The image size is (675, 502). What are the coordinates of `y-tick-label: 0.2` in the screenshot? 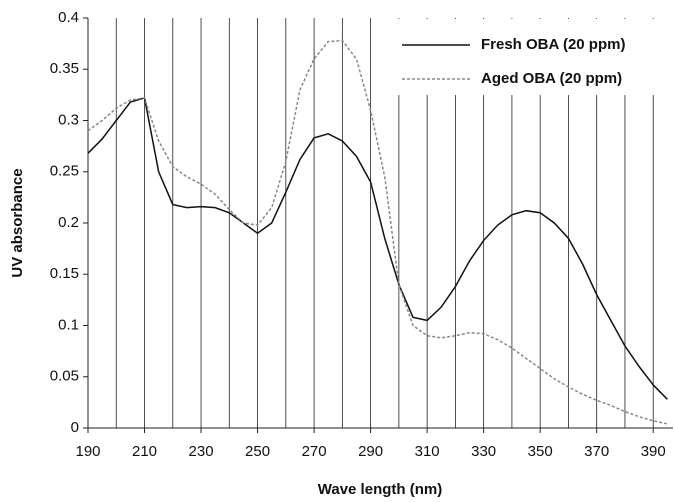 It's located at (68, 222).